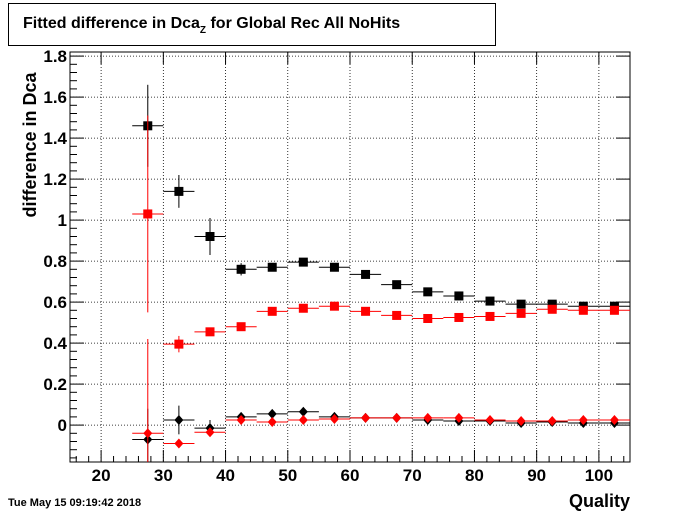  Describe the element at coordinates (55, 343) in the screenshot. I see `y-tick-label: 0.4` at that location.